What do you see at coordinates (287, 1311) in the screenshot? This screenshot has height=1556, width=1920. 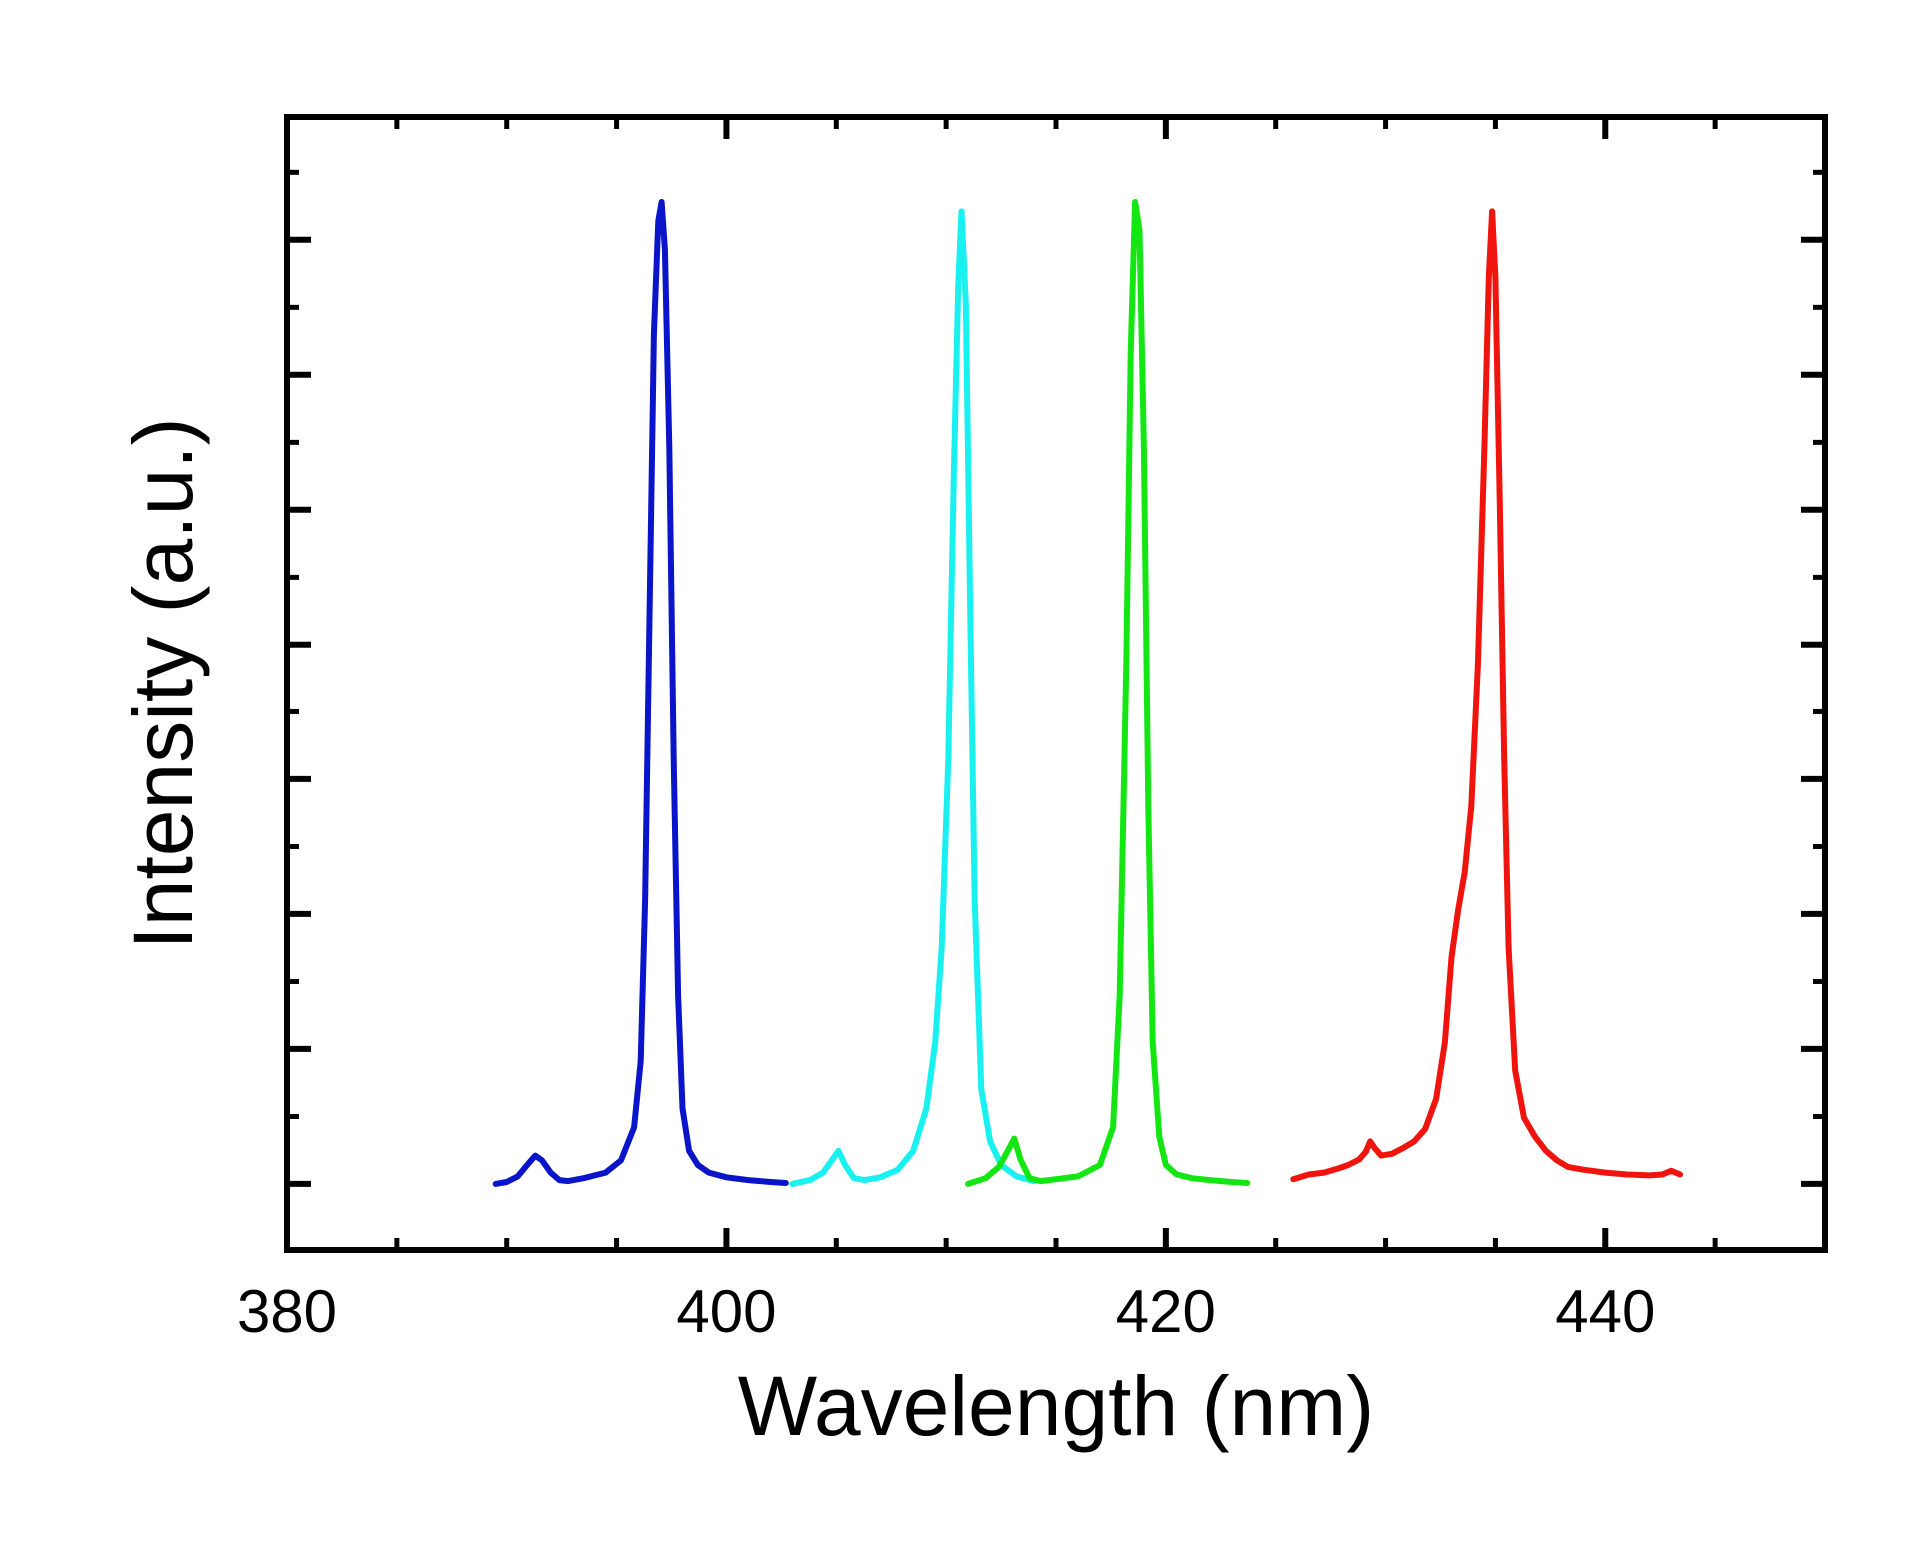 I see `x-tick-label: 380` at bounding box center [287, 1311].